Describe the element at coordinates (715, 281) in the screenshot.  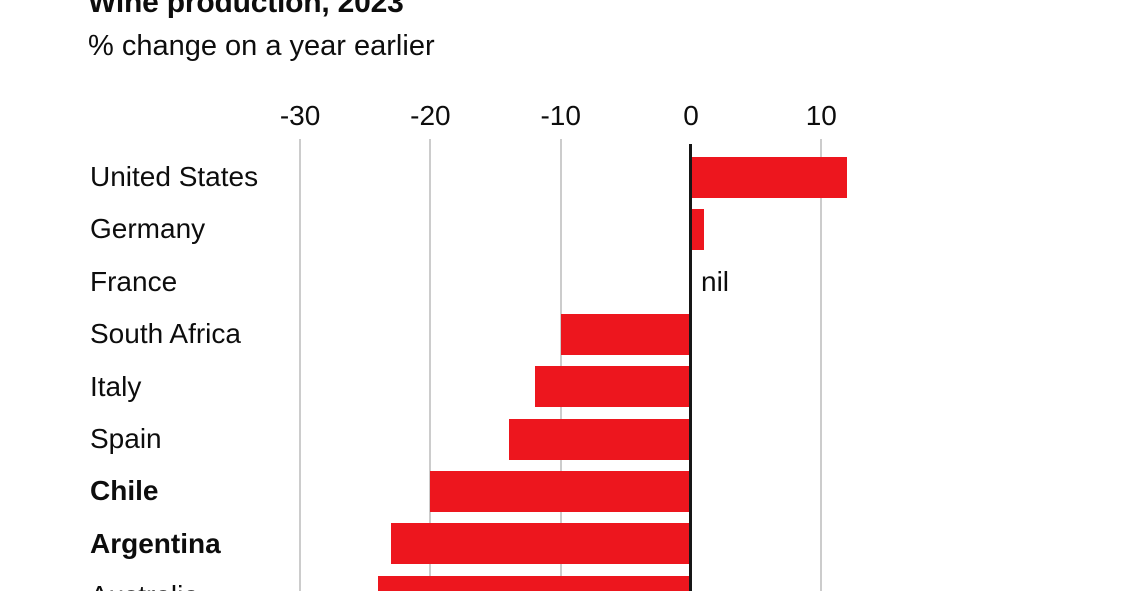
I see `nil-value-label: nil` at that location.